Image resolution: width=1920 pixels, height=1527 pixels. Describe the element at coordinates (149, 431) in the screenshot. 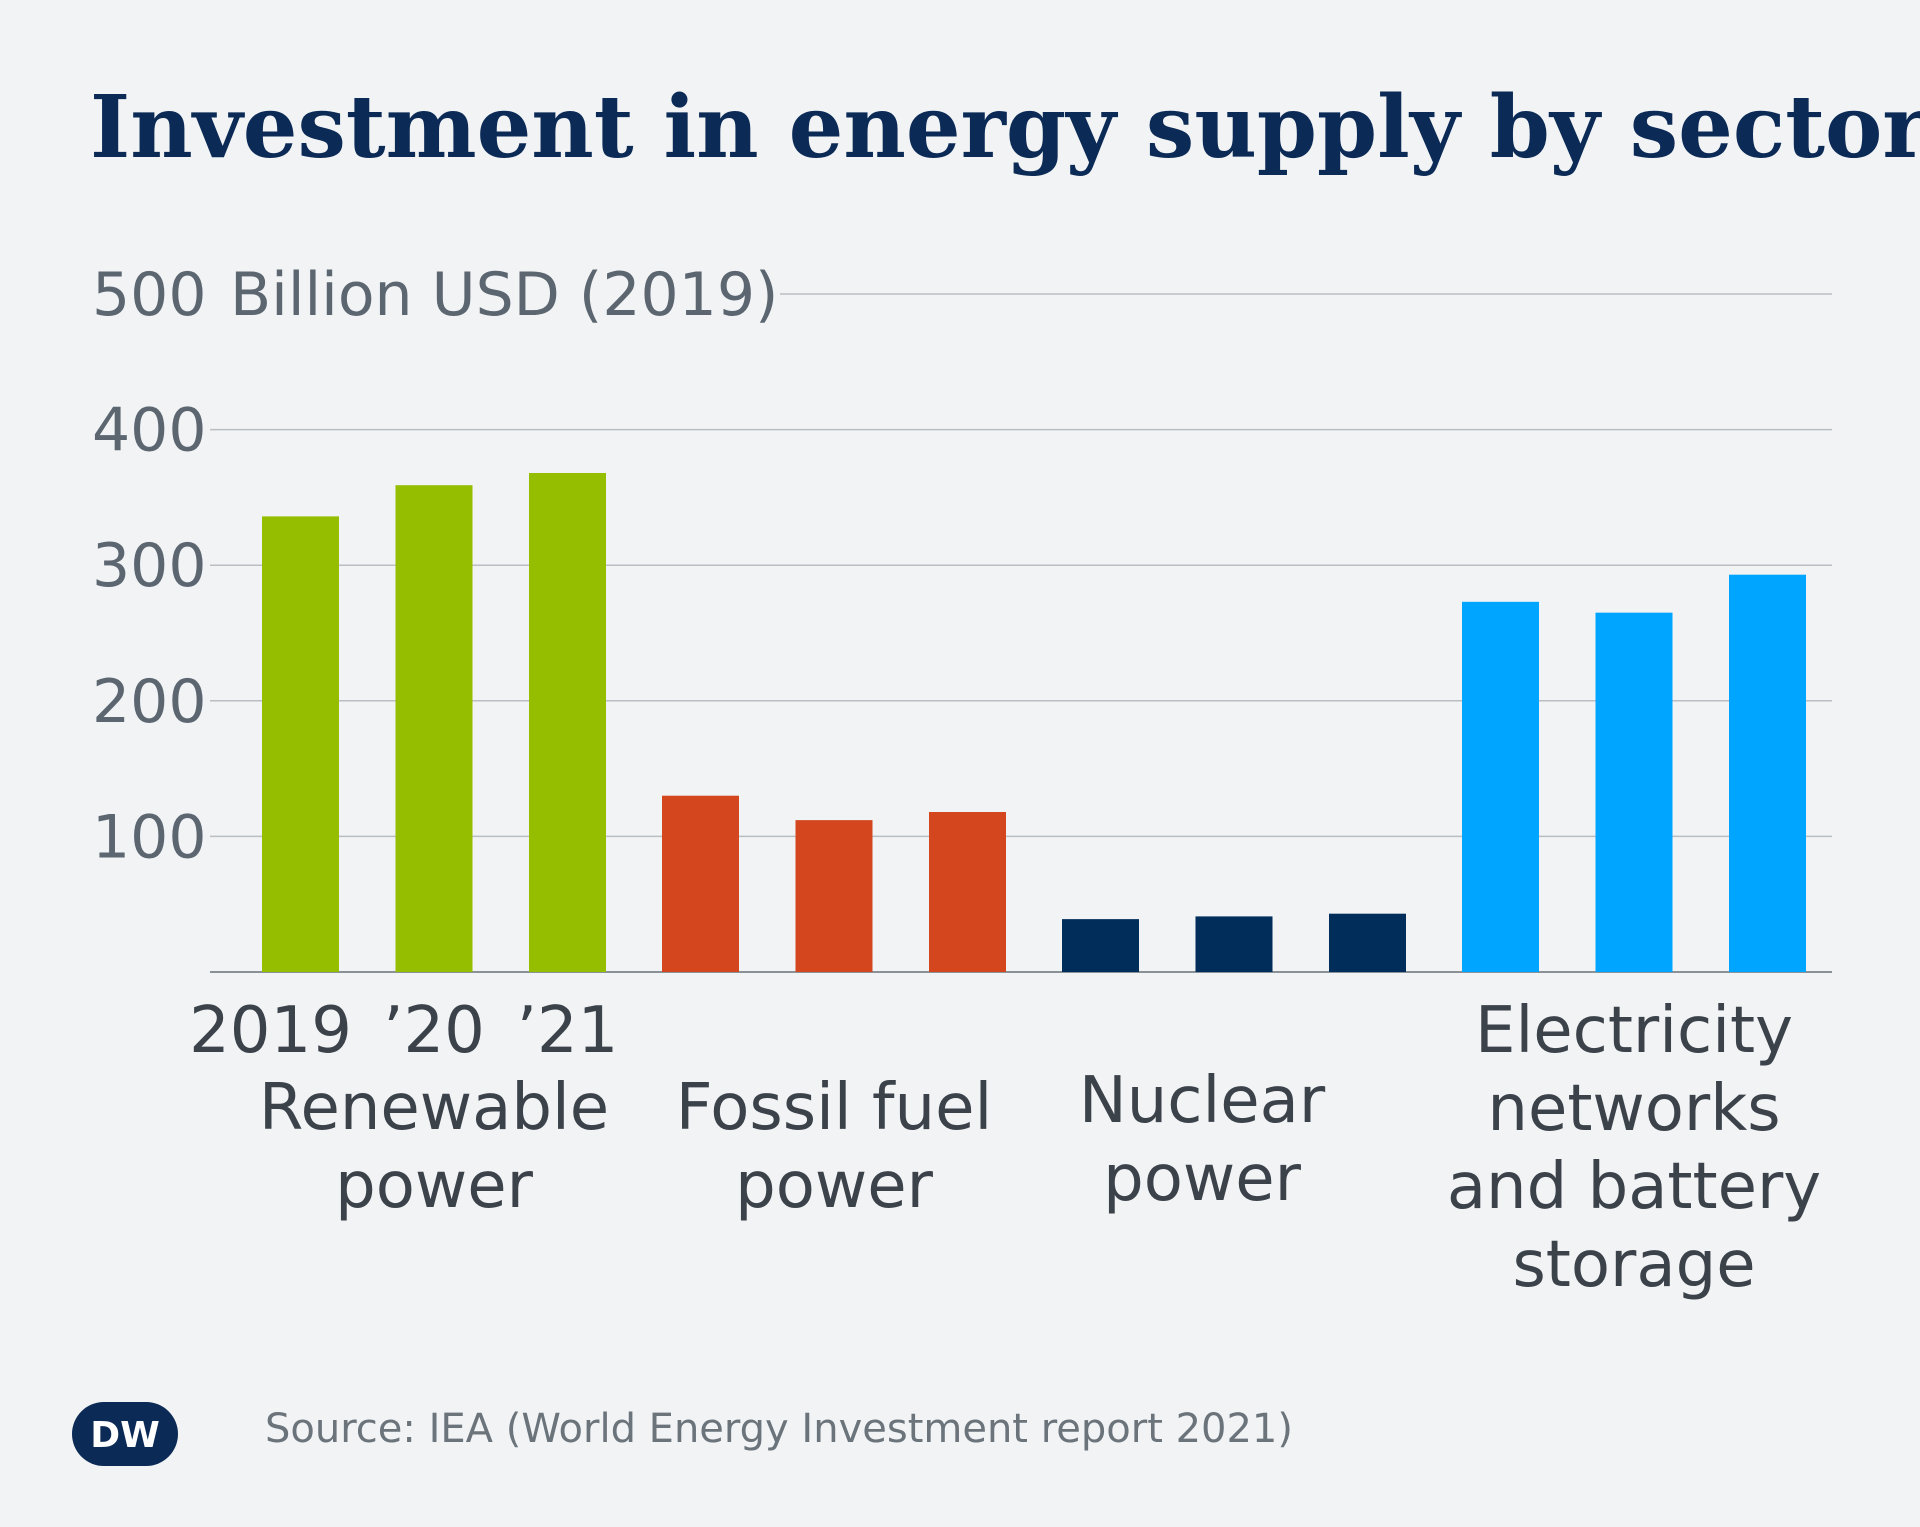

I see `y-tick-label-400: 400` at that location.